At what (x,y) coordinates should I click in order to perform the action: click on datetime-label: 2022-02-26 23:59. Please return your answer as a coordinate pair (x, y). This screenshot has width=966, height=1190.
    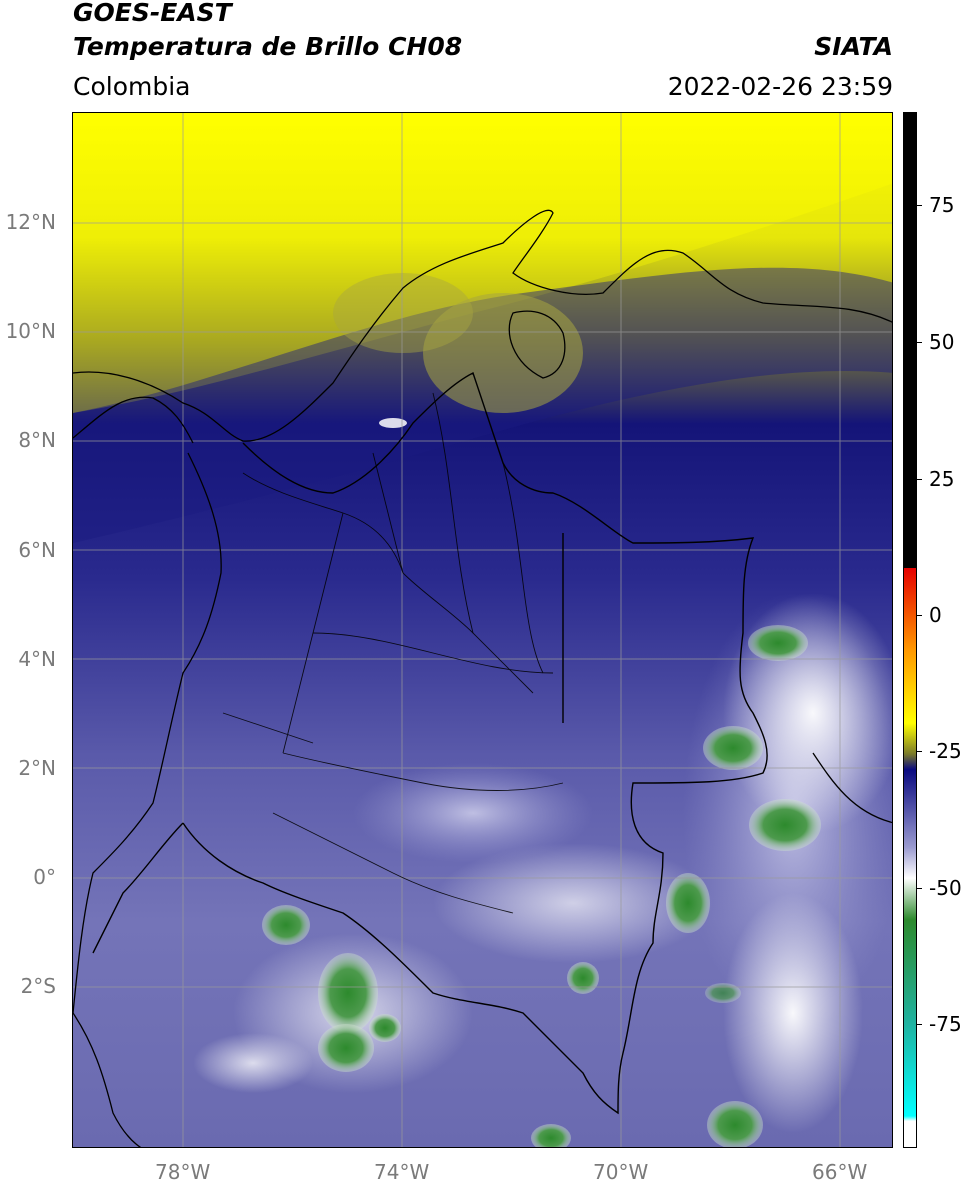
    Looking at the image, I should click on (780, 86).